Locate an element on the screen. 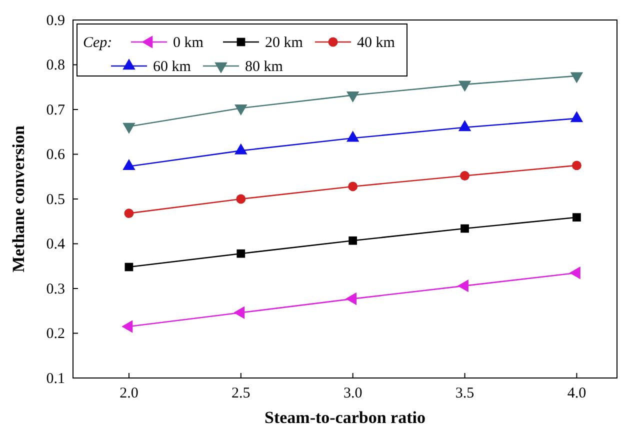  x-axis-title: Steam-to-carbon ratio is located at coordinates (345, 417).